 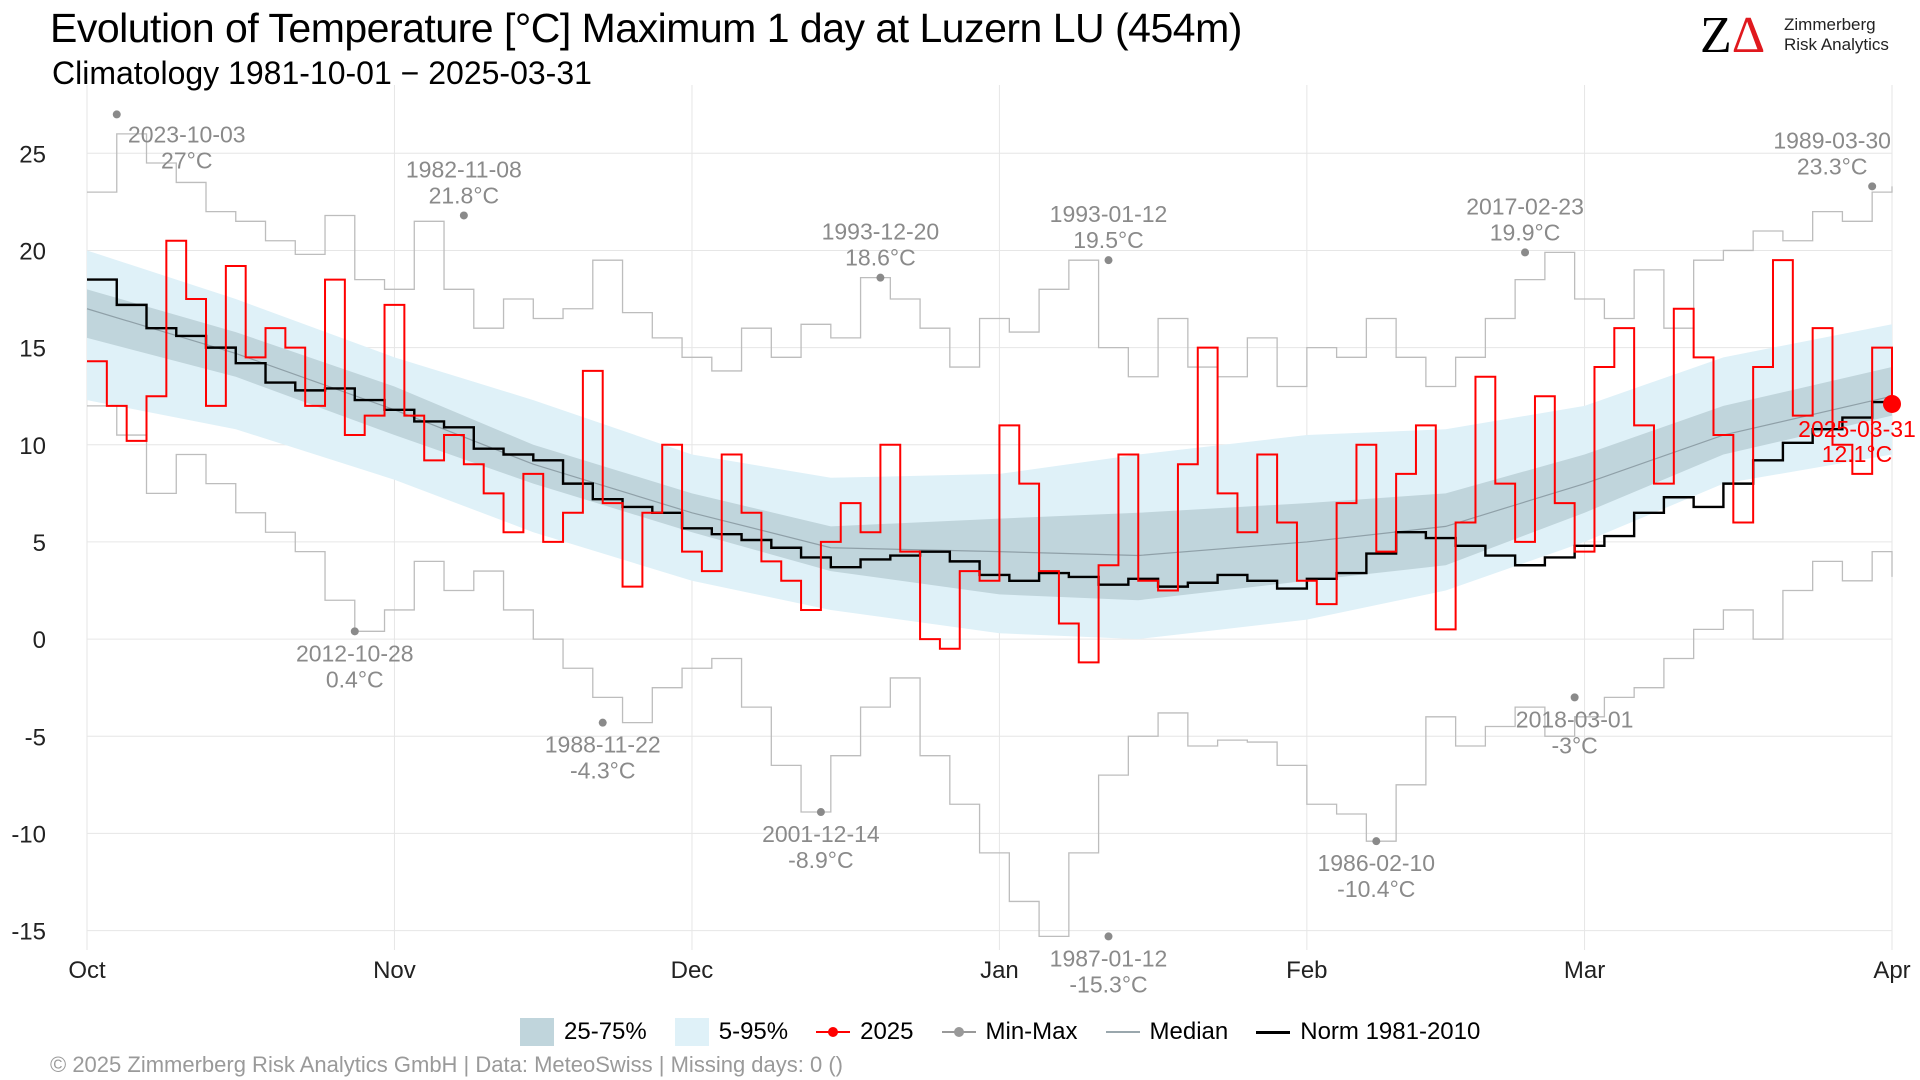 I want to click on chart-subtitle: Climatology 1981-10-01 − 2025-03-31, so click(x=322, y=73).